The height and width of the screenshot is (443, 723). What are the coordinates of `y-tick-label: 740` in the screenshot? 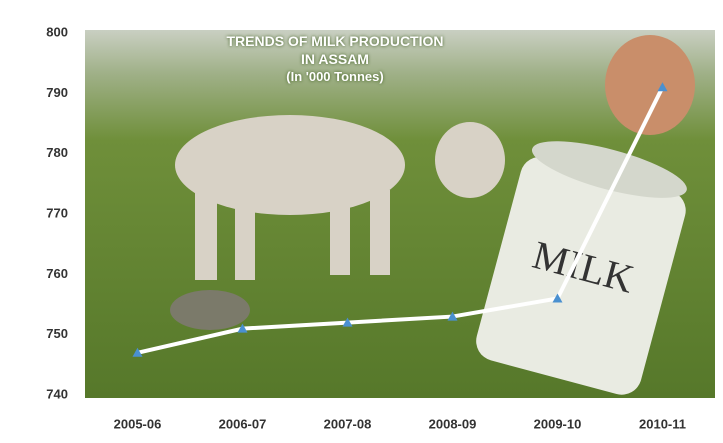 It's located at (57, 393).